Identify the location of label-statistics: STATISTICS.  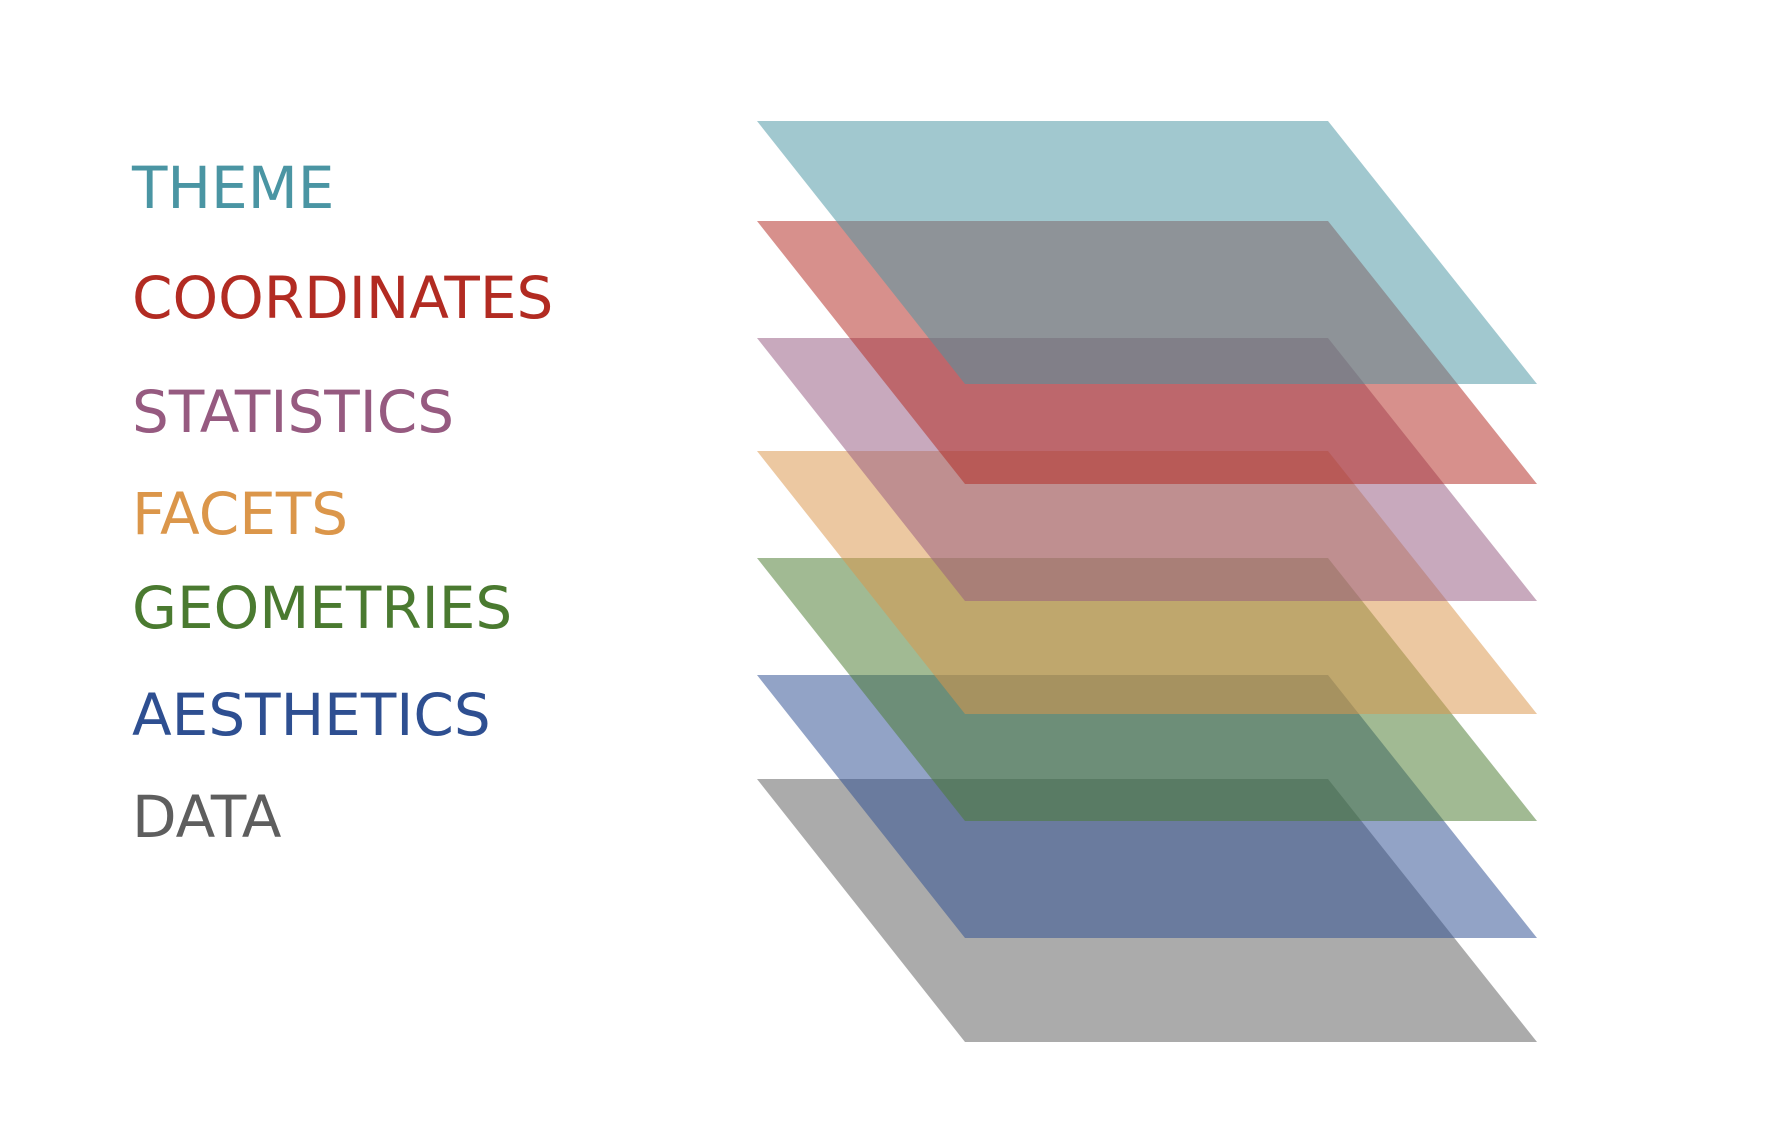
(293, 412).